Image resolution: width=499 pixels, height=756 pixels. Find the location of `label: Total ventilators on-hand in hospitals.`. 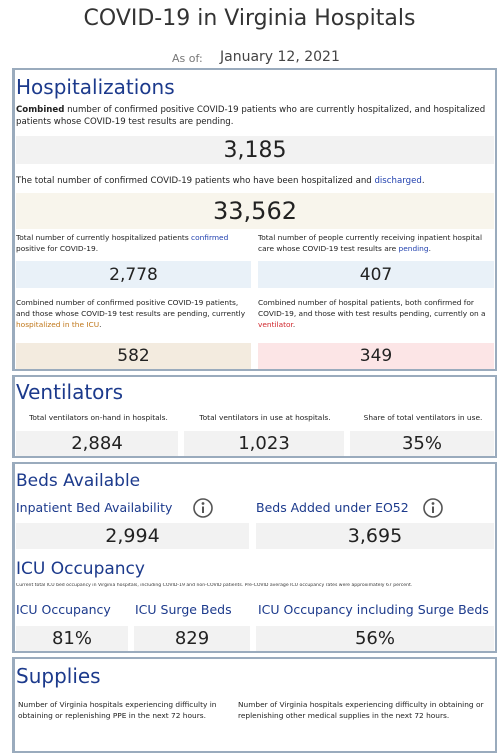

label: Total ventilators on-hand in hospitals. is located at coordinates (98, 417).